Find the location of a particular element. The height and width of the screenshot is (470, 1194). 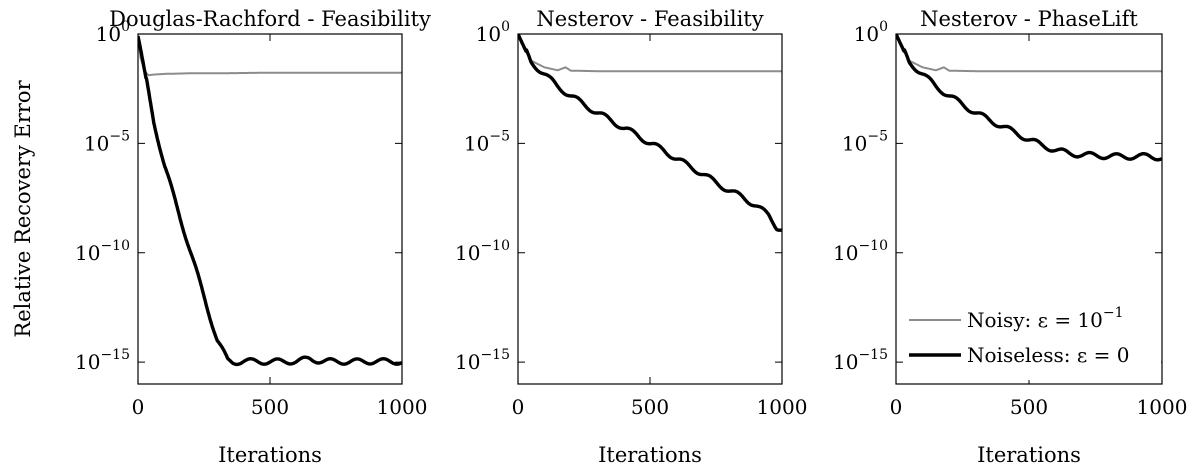

chart-title: Nesterov - PhaseLift is located at coordinates (1029, 19).